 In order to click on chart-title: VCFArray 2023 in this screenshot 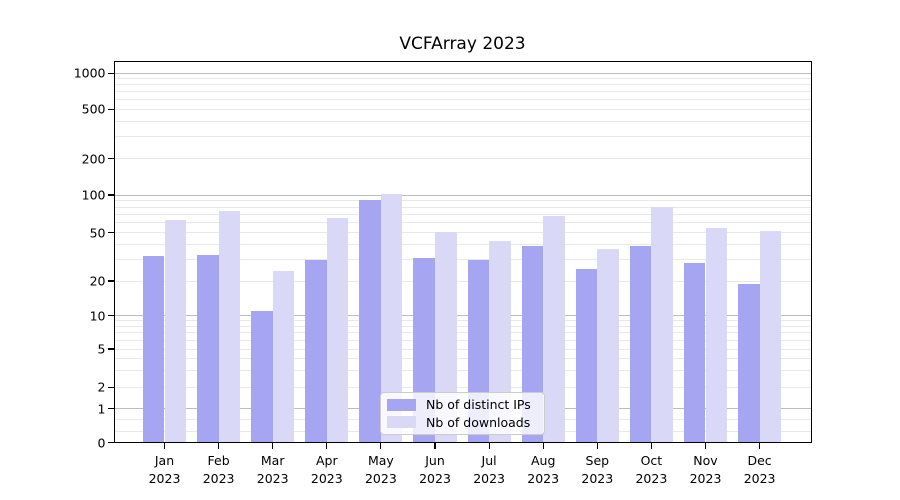, I will do `click(462, 44)`.